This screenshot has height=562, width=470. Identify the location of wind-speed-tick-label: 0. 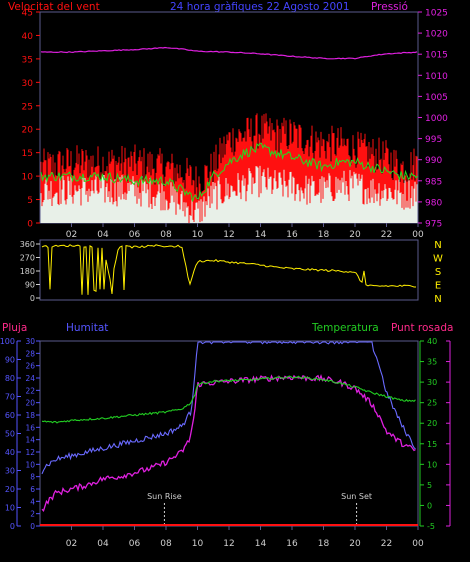
(30, 225).